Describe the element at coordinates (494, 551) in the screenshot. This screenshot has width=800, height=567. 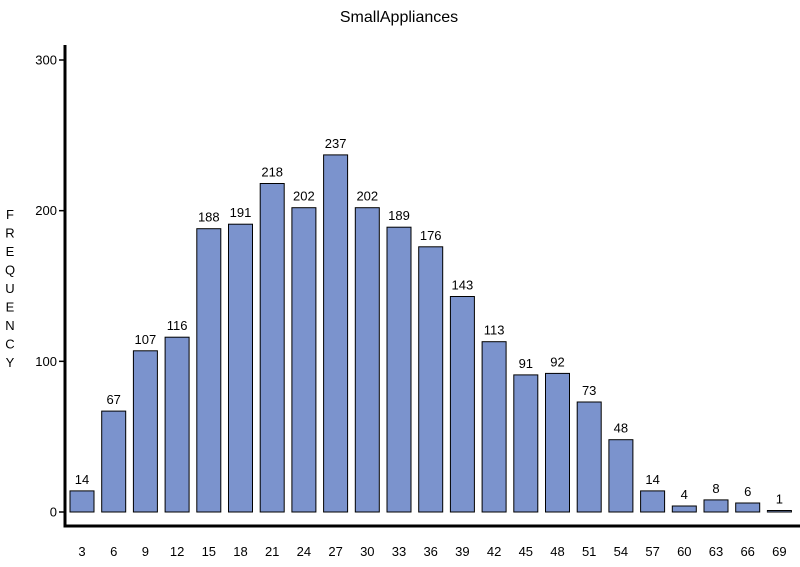
I see `x-tick-label: 42` at that location.